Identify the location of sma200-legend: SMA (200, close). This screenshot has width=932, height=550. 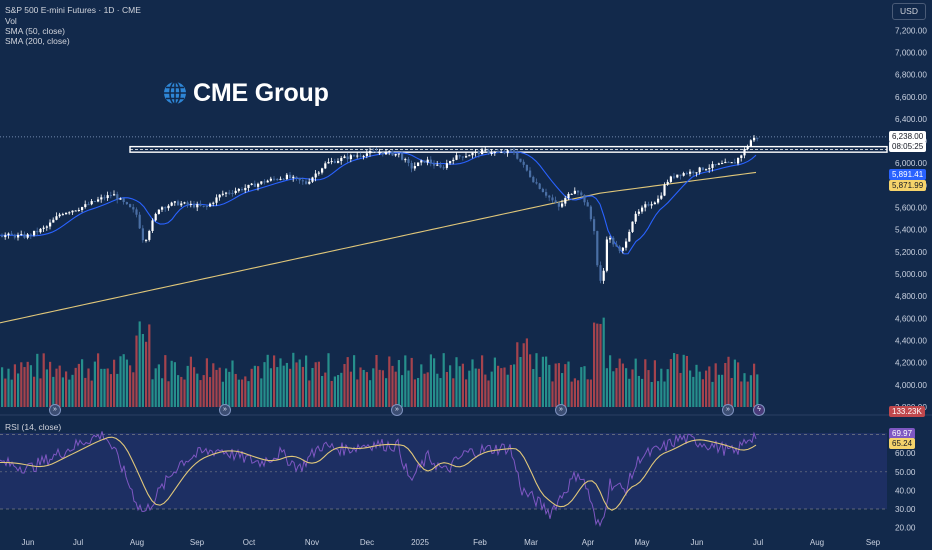
(37, 41).